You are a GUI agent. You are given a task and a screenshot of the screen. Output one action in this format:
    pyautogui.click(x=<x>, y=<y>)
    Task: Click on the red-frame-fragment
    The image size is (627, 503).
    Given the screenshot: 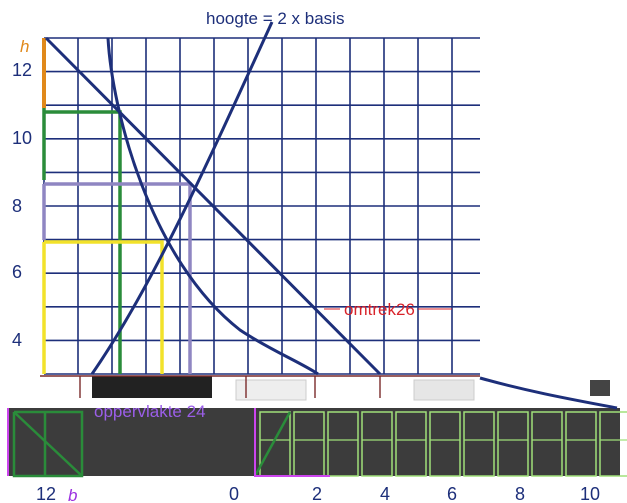 What is the action you would take?
    pyautogui.click(x=260, y=386)
    